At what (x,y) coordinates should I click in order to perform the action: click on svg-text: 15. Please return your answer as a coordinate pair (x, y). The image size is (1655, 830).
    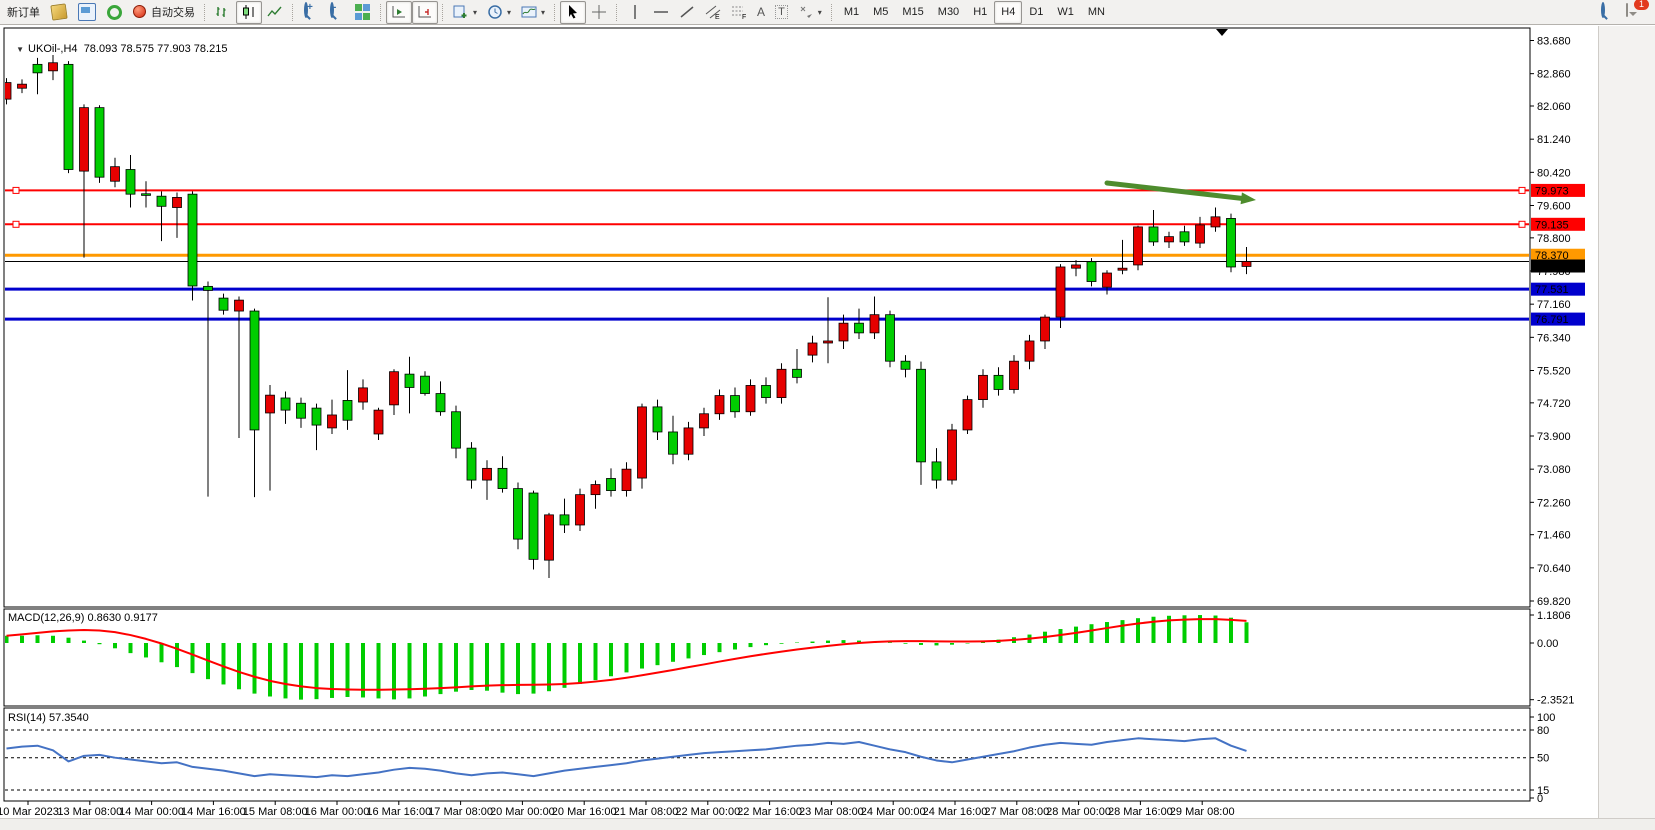
    Looking at the image, I should click on (1543, 791).